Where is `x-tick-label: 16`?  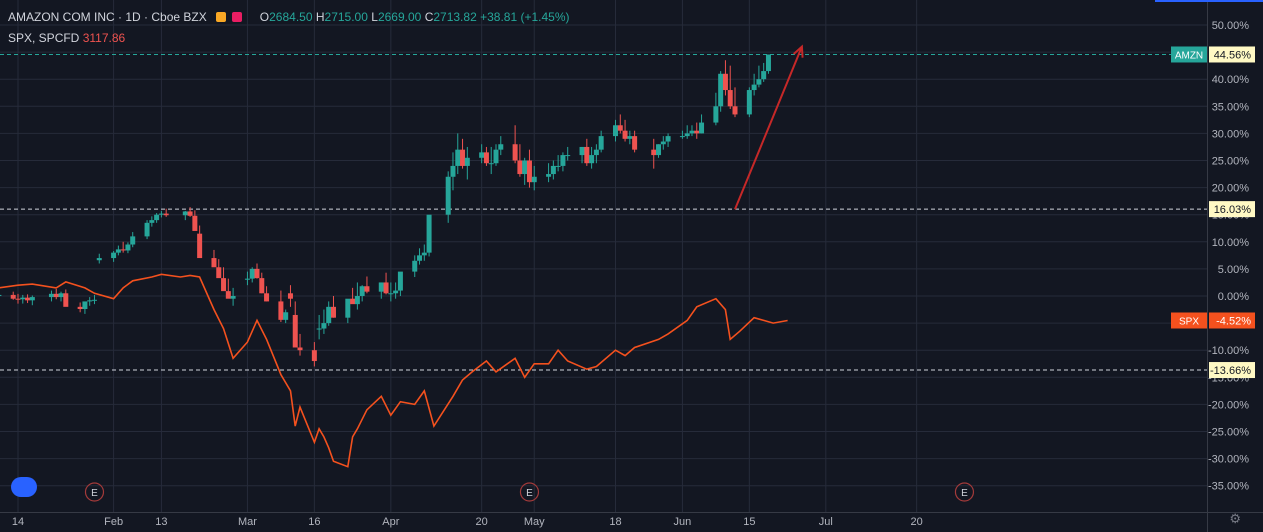 x-tick-label: 16 is located at coordinates (314, 522).